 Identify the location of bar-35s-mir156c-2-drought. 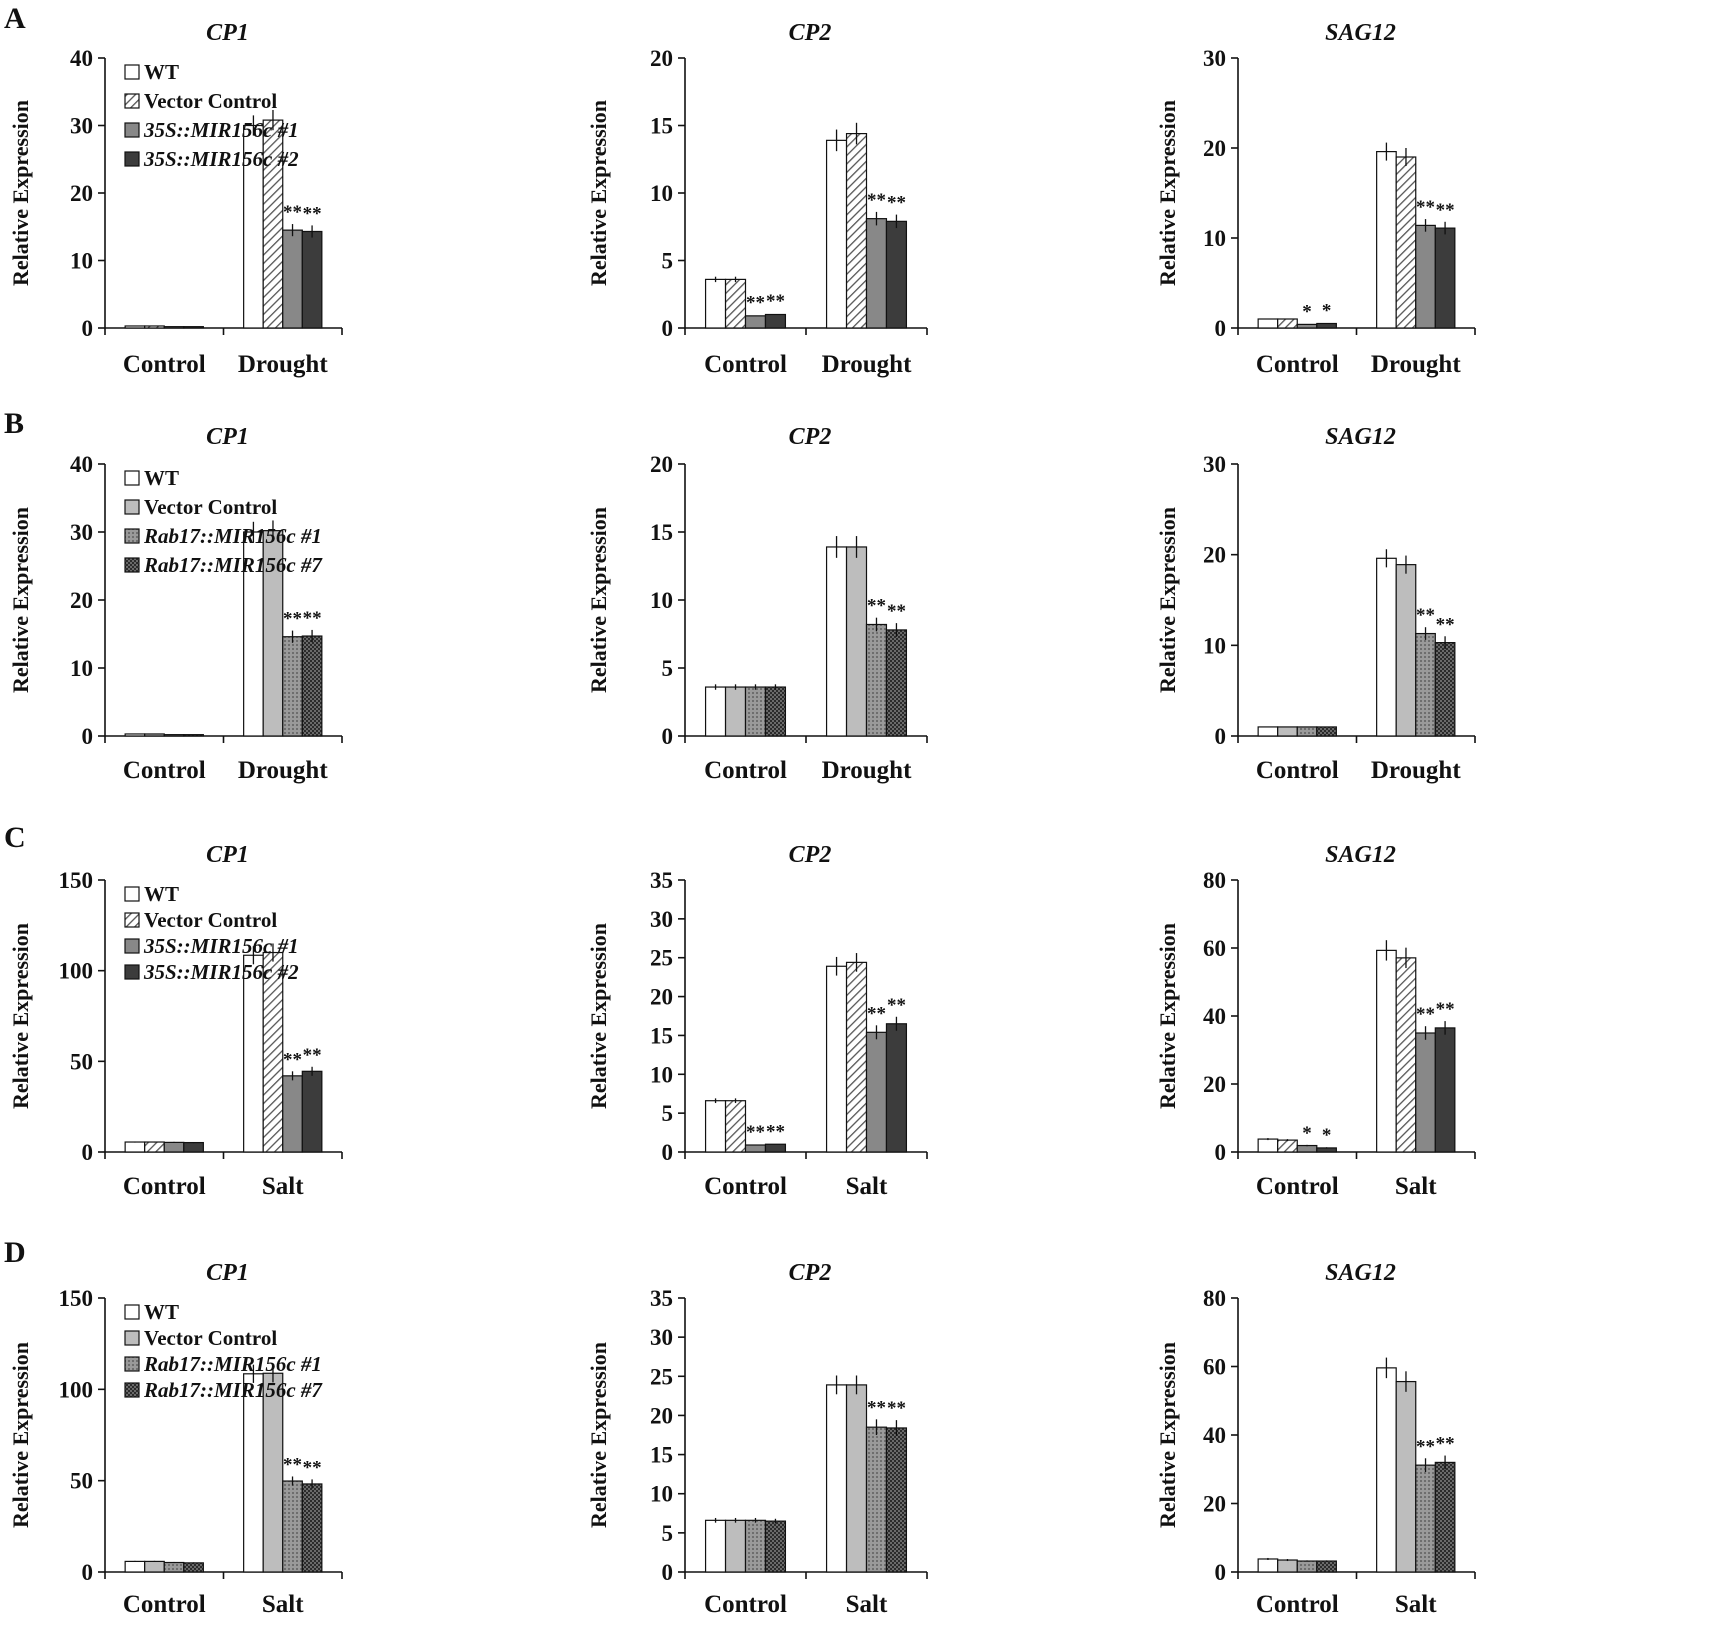
(1445, 278).